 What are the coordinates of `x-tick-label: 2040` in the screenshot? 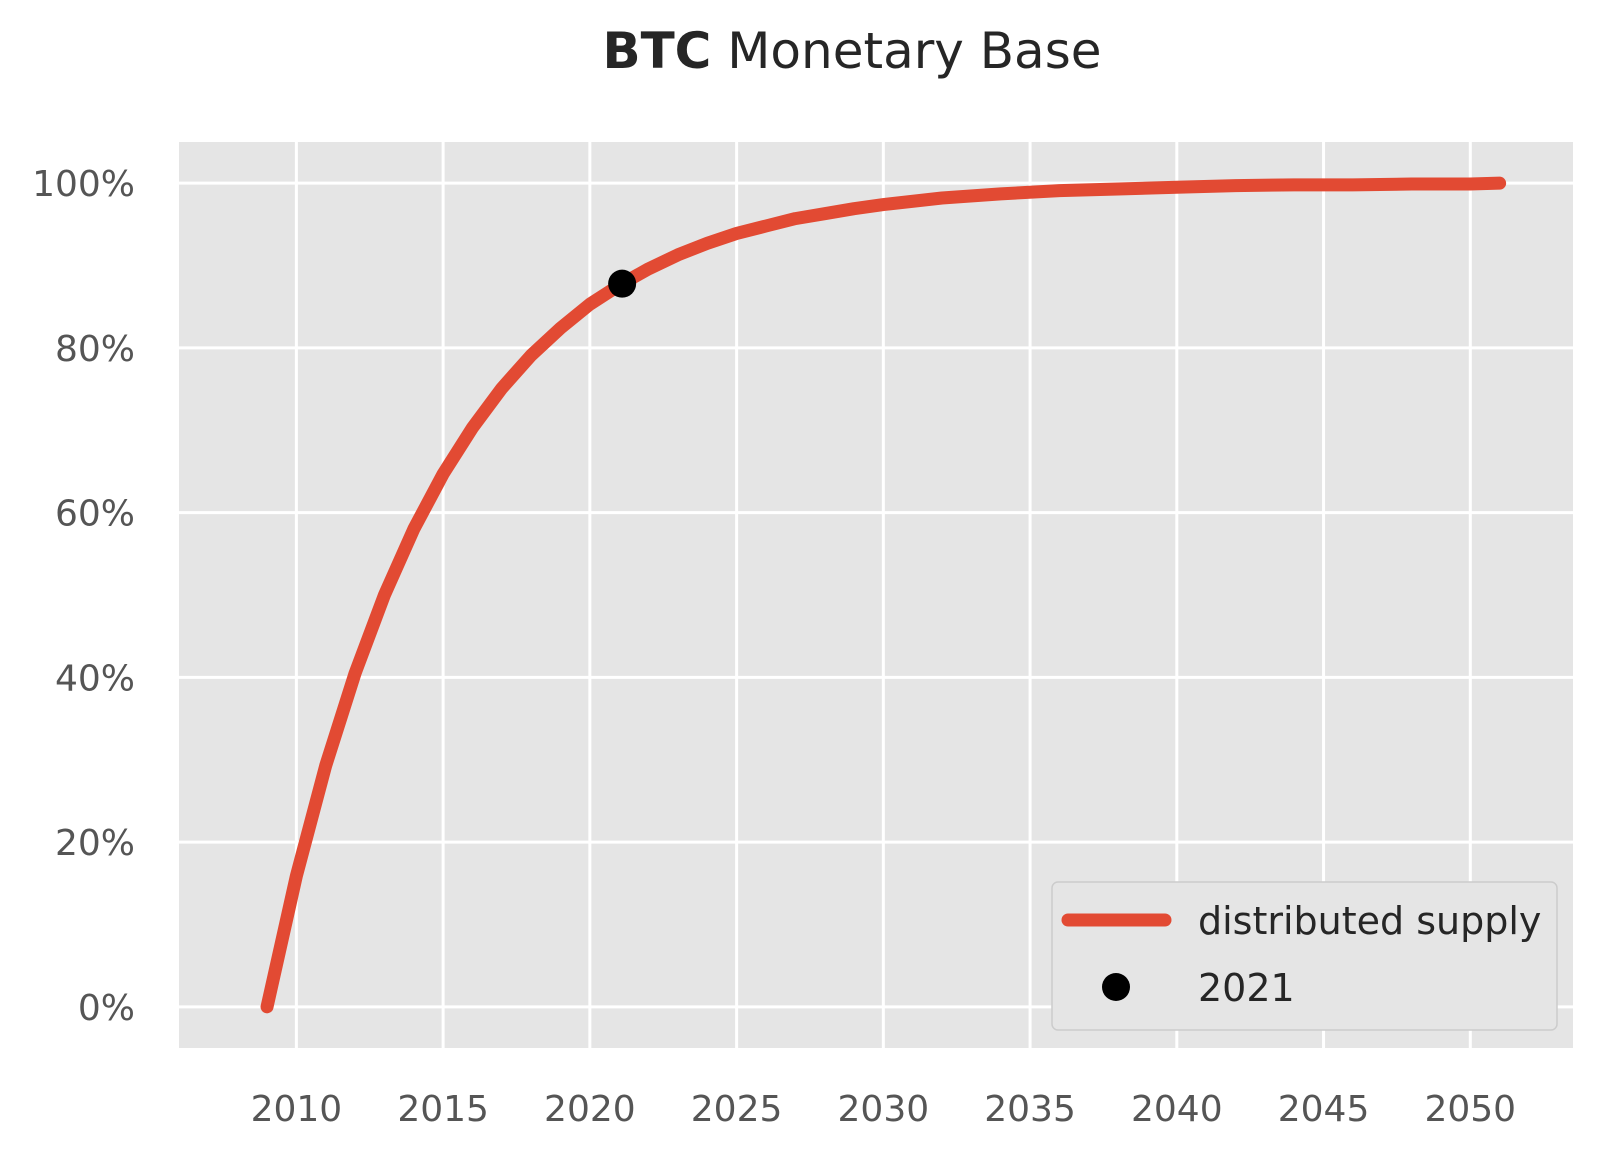 It's located at (1177, 1109).